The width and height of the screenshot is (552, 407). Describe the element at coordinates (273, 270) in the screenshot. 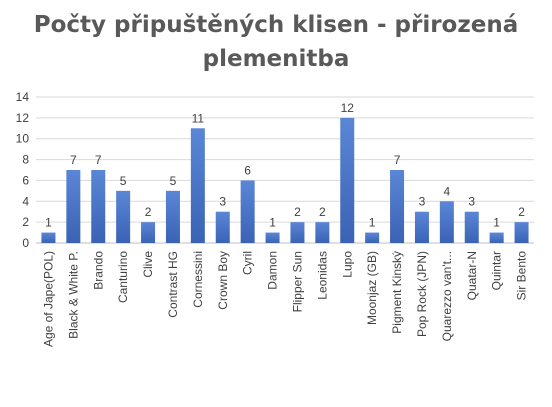

I see `x-tick-label: Damon` at that location.